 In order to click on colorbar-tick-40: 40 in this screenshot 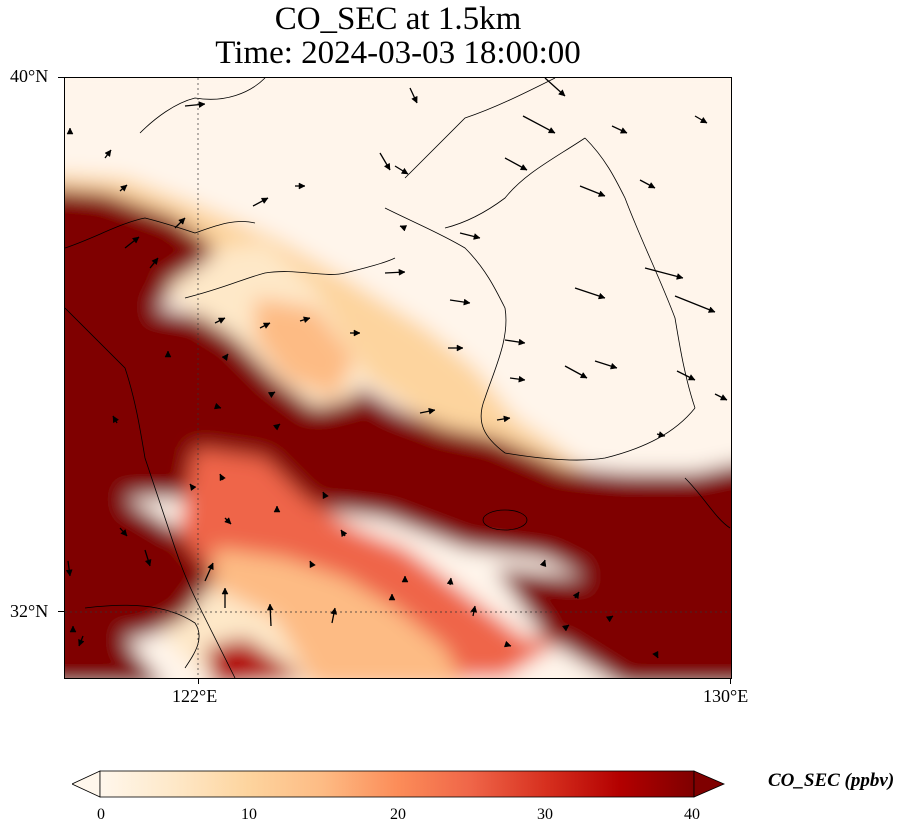, I will do `click(692, 814)`.